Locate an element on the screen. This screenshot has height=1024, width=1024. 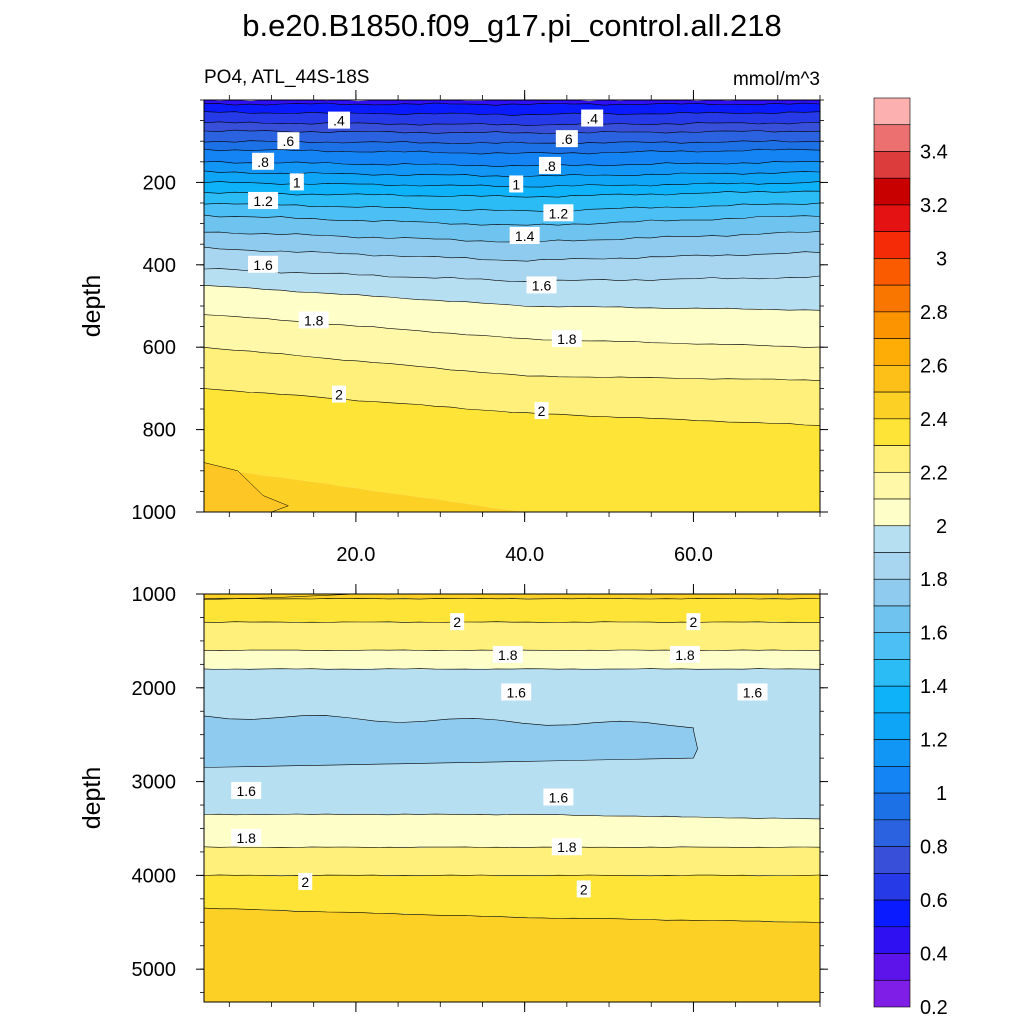
top-contour-label-text: 1.2 is located at coordinates (559, 213).